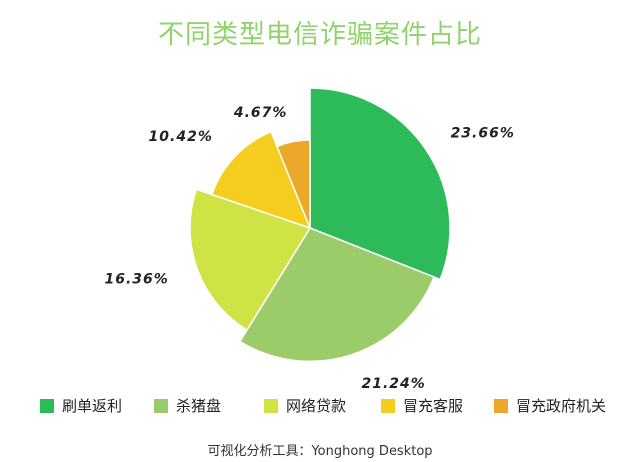 The height and width of the screenshot is (462, 640). What do you see at coordinates (260, 113) in the screenshot?
I see `slice-label-4: 4.67%` at bounding box center [260, 113].